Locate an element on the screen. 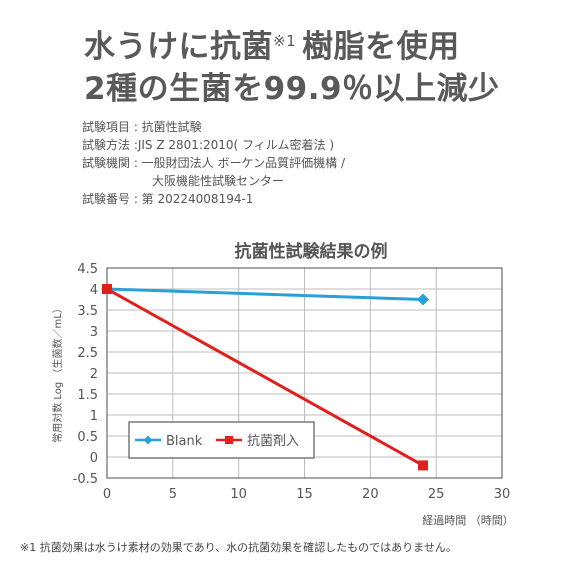  x-tick-label: 20 is located at coordinates (370, 494).